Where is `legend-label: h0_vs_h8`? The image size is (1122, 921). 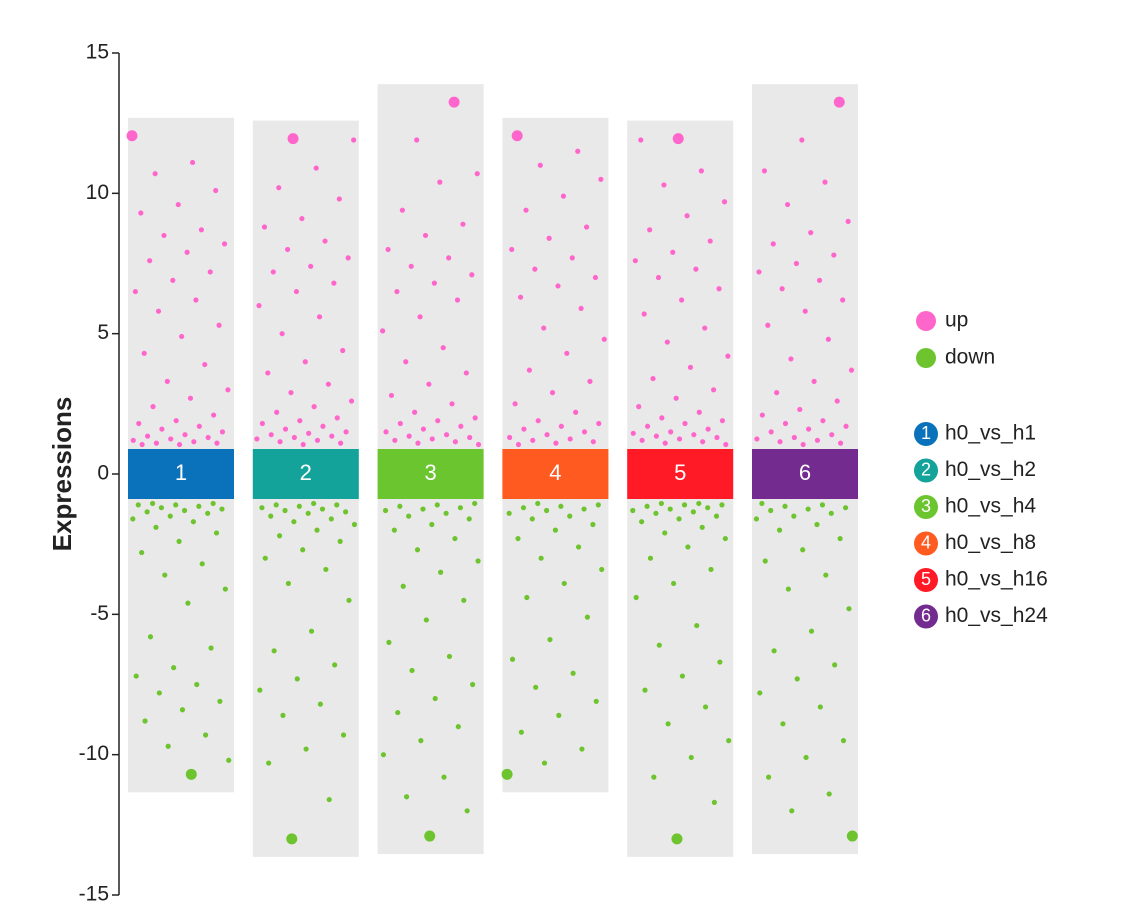
legend-label: h0_vs_h8 is located at coordinates (990, 542).